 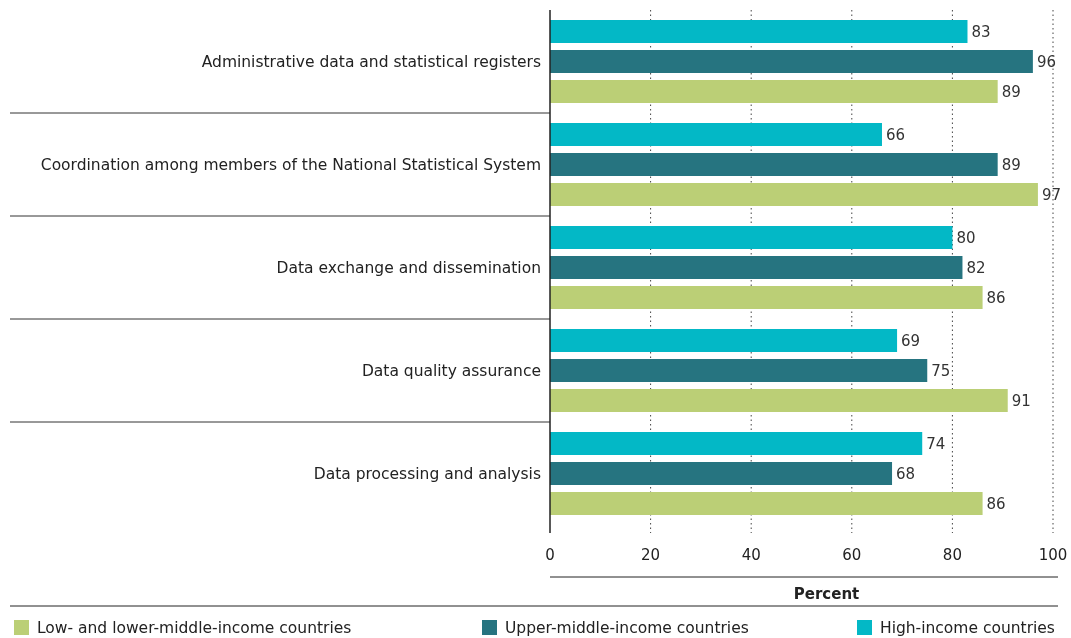 I want to click on data-label: 82, so click(x=976, y=267).